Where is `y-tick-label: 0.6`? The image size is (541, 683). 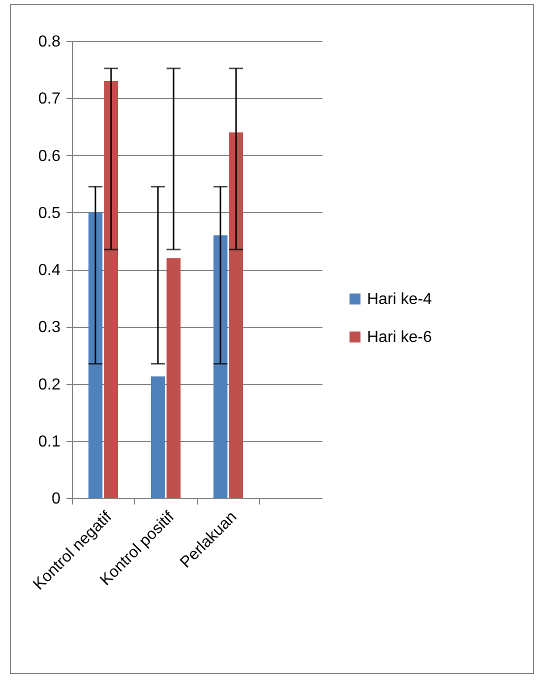
y-tick-label: 0.6 is located at coordinates (49, 156).